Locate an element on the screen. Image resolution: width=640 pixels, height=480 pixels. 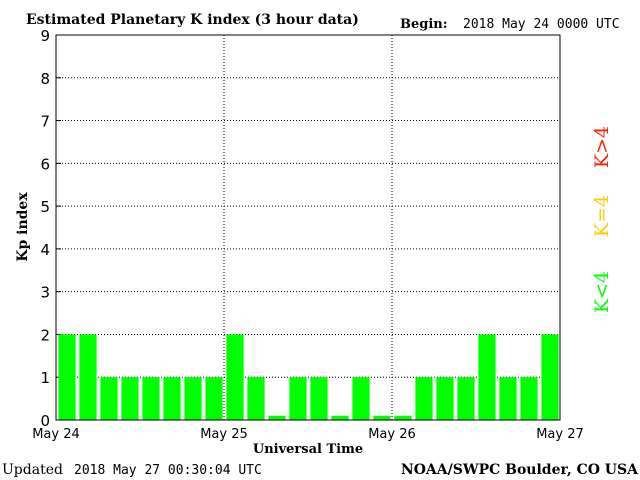
y-tick-labels: 0 1 2 3 4 5 6 7 8 9 is located at coordinates (45, 228).